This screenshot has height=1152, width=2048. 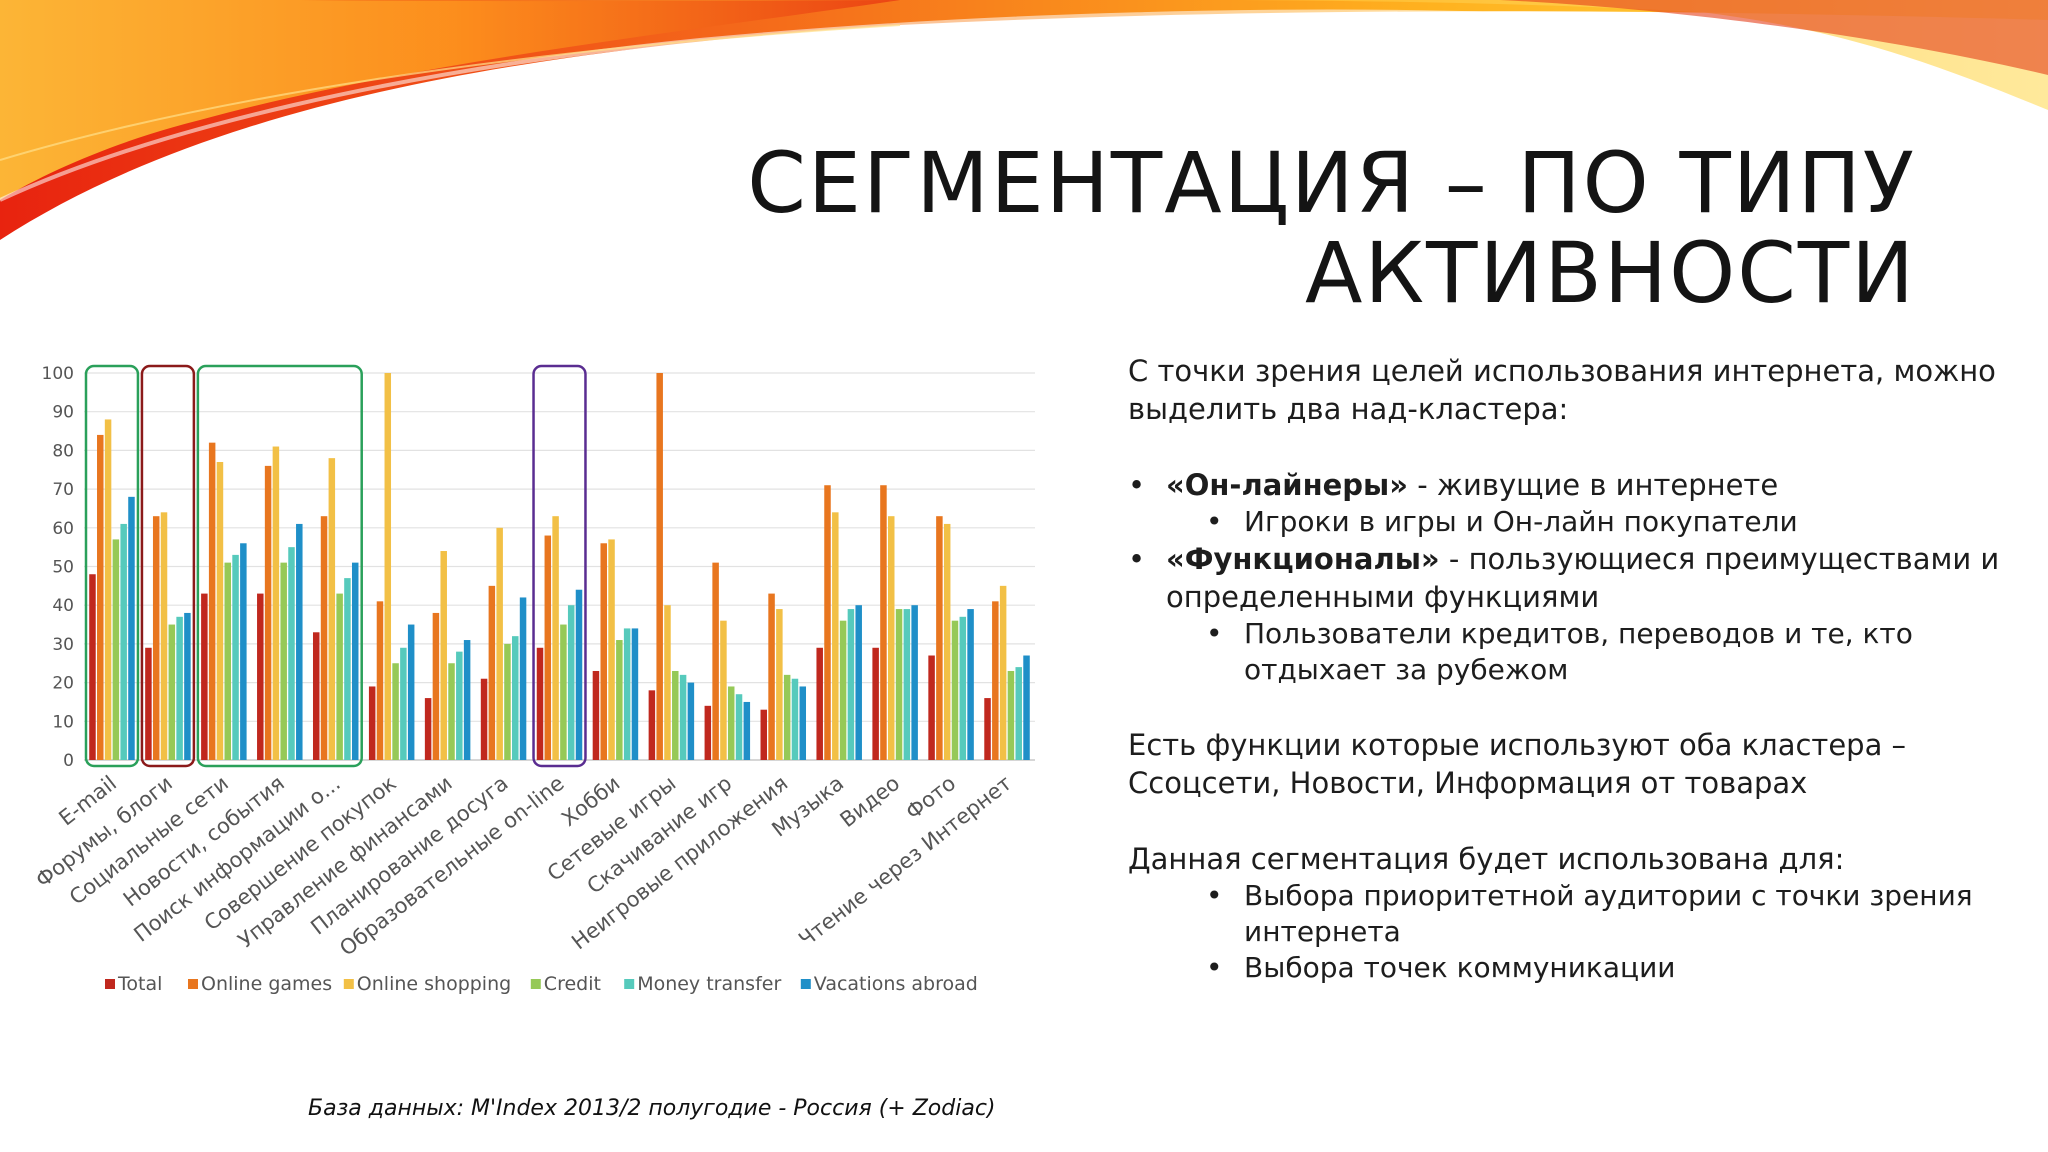 I want to click on usage-sub-bullet-2: Выбора точек коммуникации, so click(x=1573, y=968).